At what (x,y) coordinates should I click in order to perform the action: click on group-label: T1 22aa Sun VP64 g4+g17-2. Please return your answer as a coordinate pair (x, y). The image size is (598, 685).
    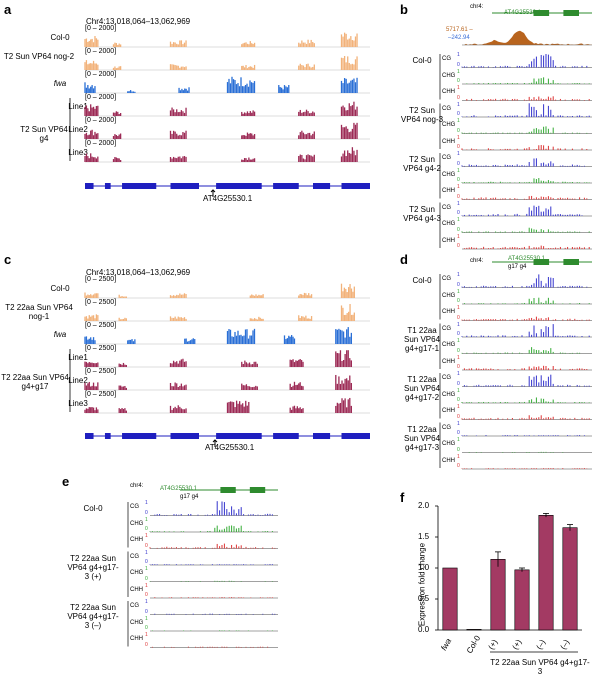
    Looking at the image, I should click on (422, 388).